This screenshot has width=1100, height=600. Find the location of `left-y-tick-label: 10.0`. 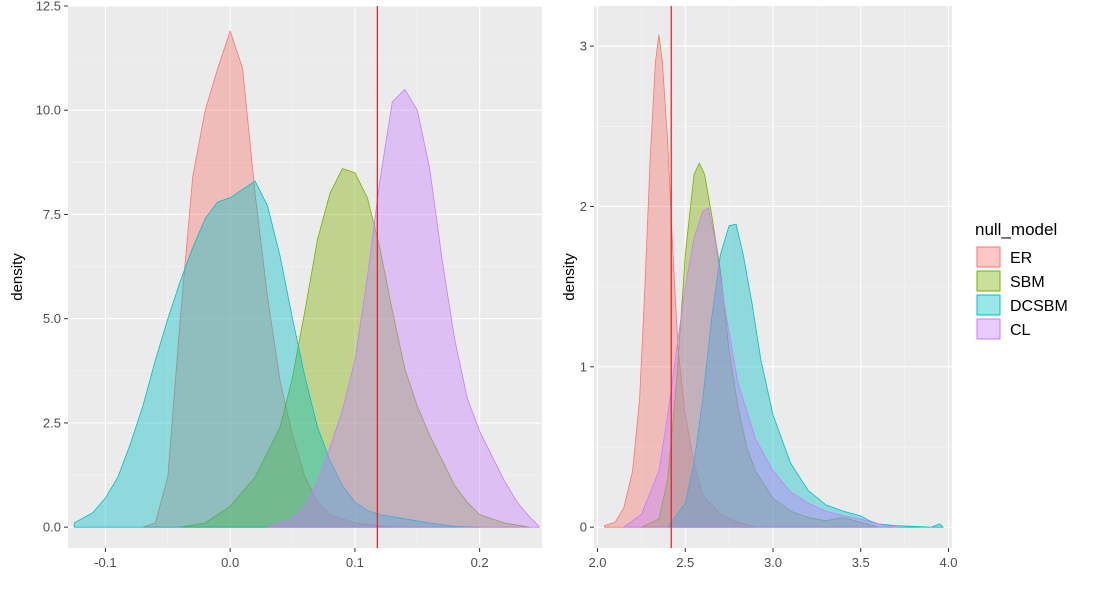

left-y-tick-label: 10.0 is located at coordinates (48, 110).